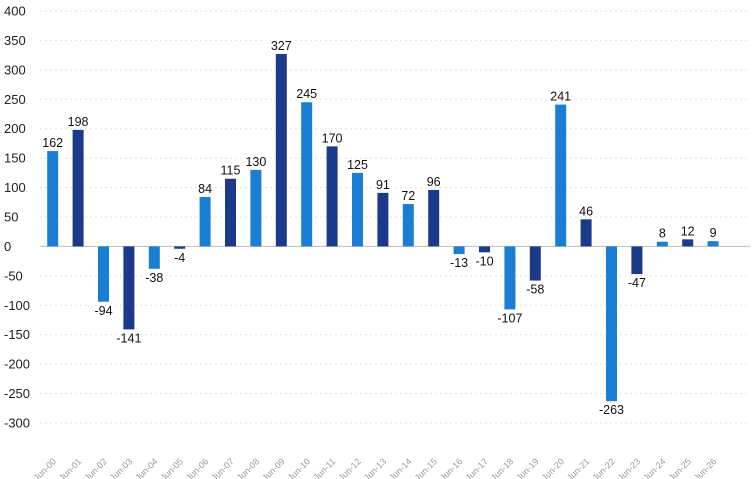 The width and height of the screenshot is (754, 479). Describe the element at coordinates (281, 46) in the screenshot. I see `data-label: 327` at that location.